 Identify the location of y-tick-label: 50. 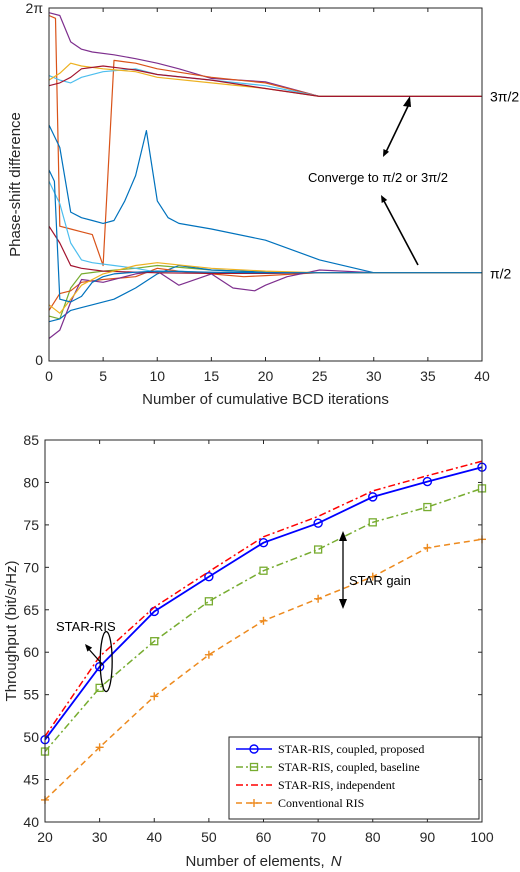
(31, 737).